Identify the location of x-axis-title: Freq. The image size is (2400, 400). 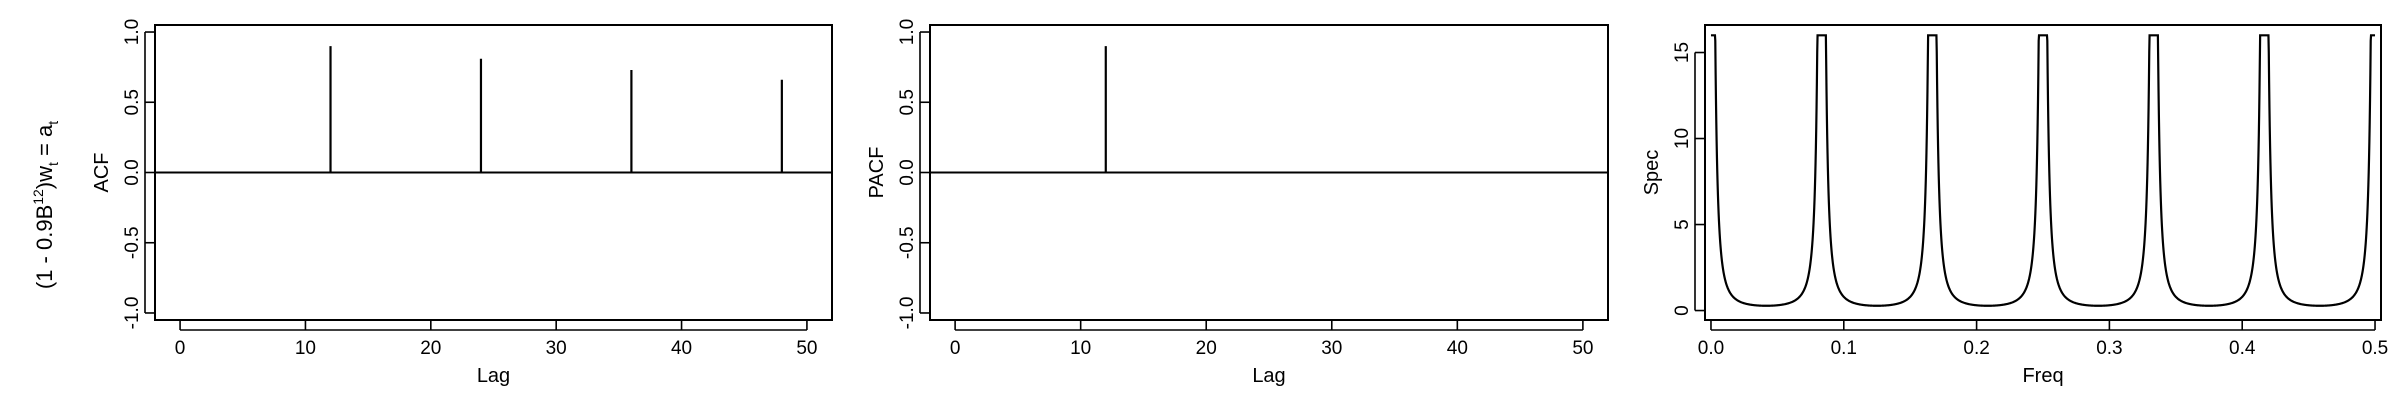
(2042, 376).